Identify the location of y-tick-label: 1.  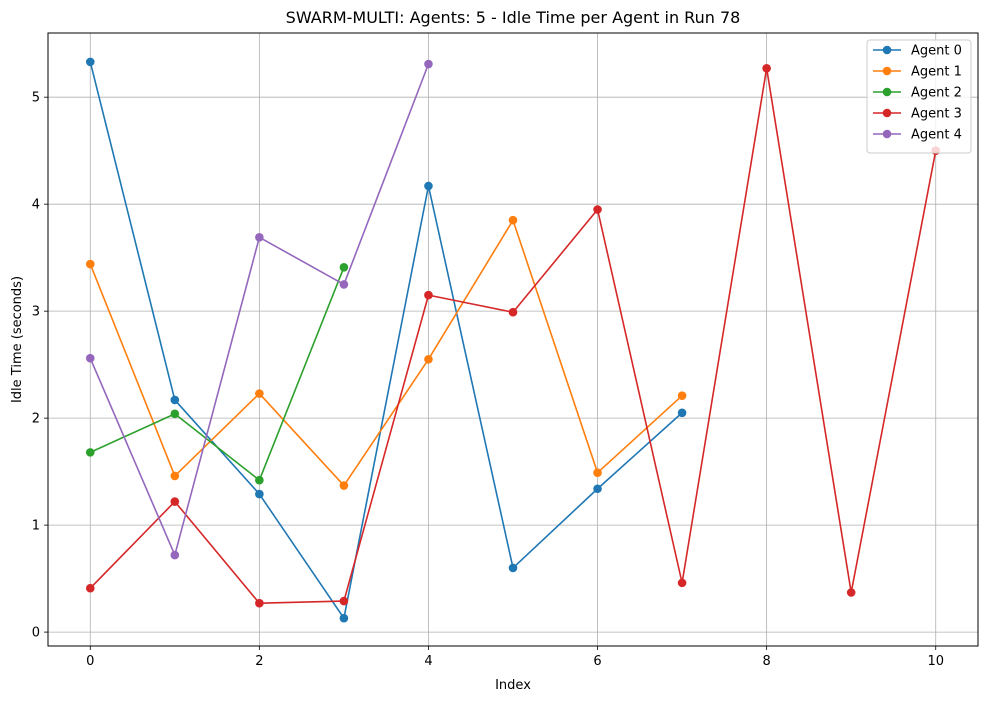
(36, 526).